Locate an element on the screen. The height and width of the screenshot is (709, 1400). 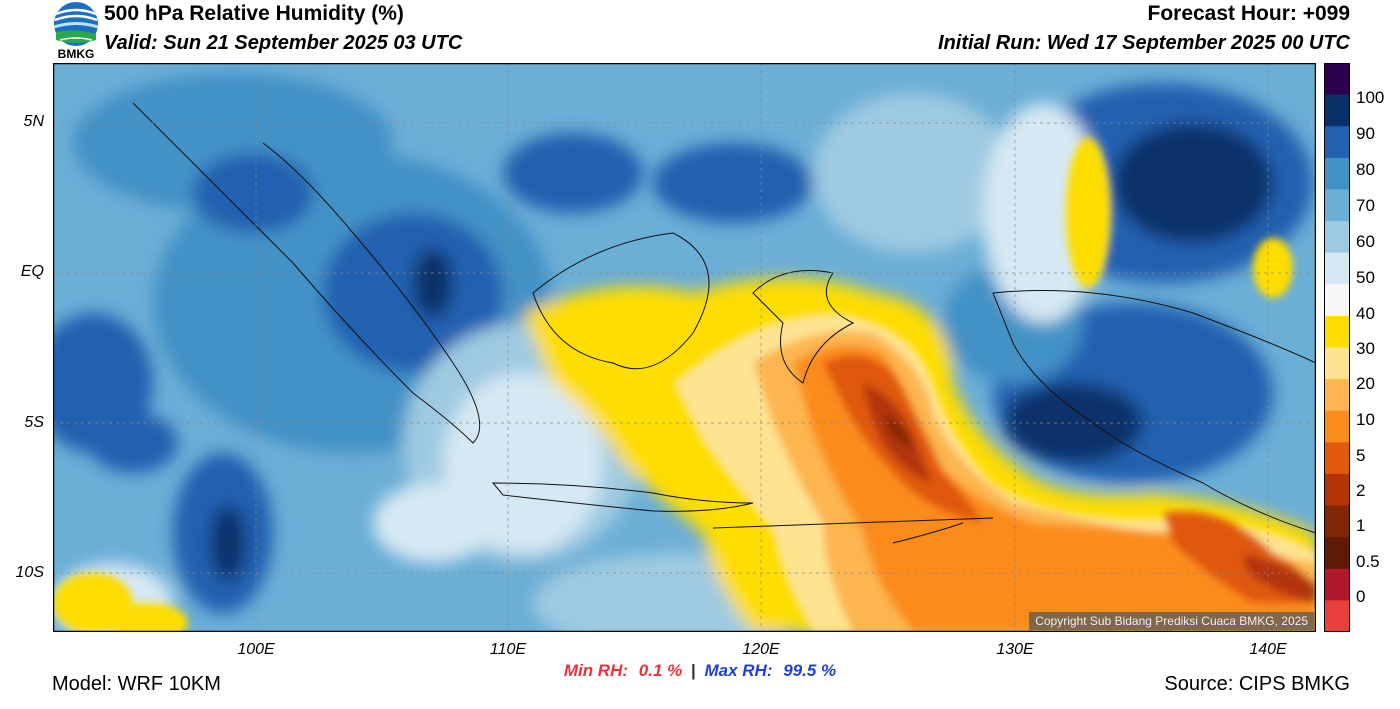
max-rh-label: Max RH: is located at coordinates (738, 670).